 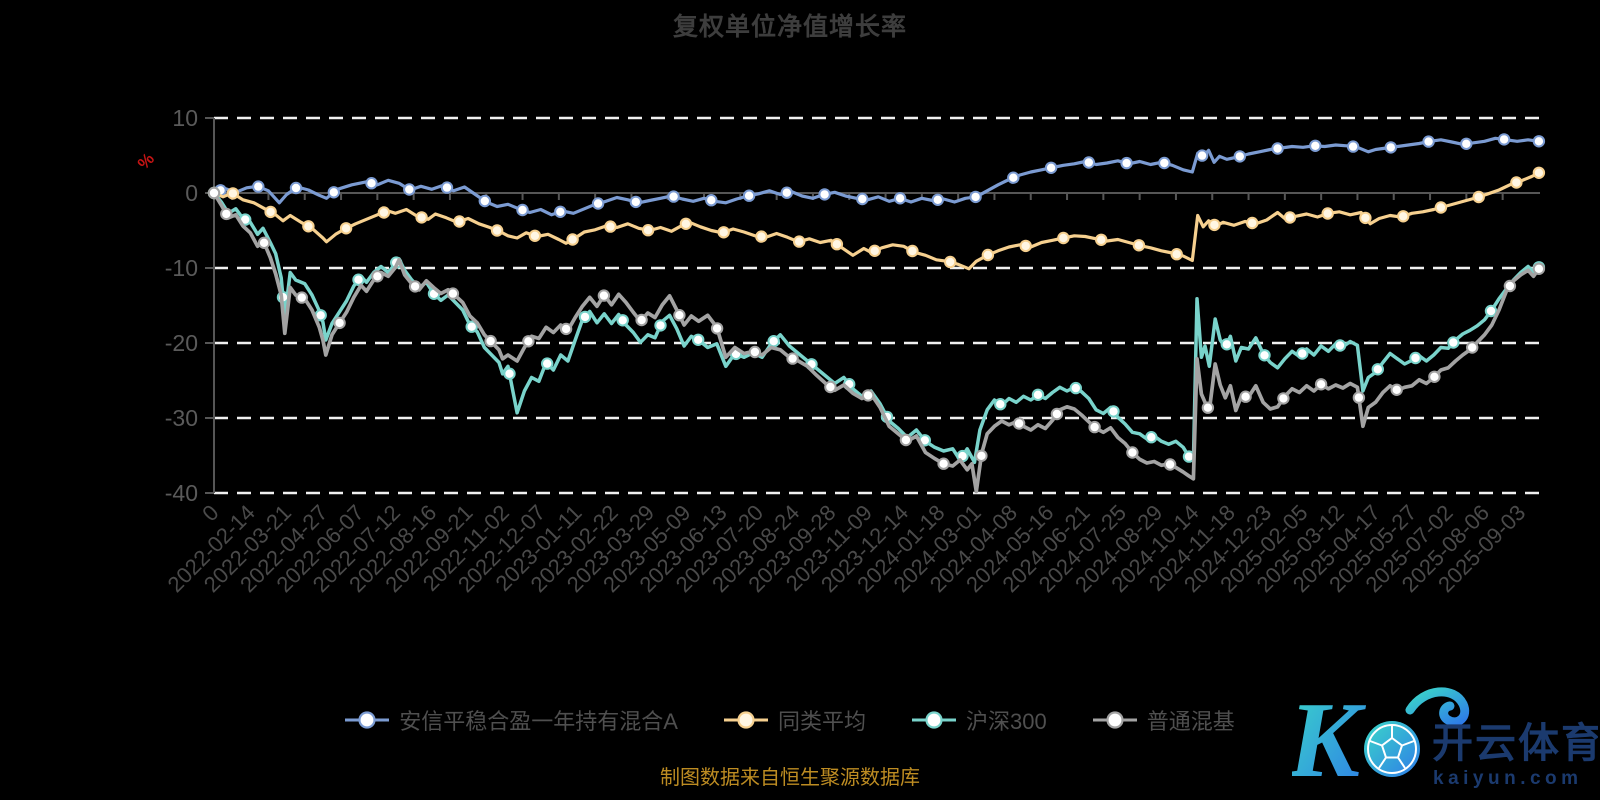 I want to click on legend: 安信平稳合盈一年持有混合A 同类平均 沪深300 普通混基, so click(x=790, y=720).